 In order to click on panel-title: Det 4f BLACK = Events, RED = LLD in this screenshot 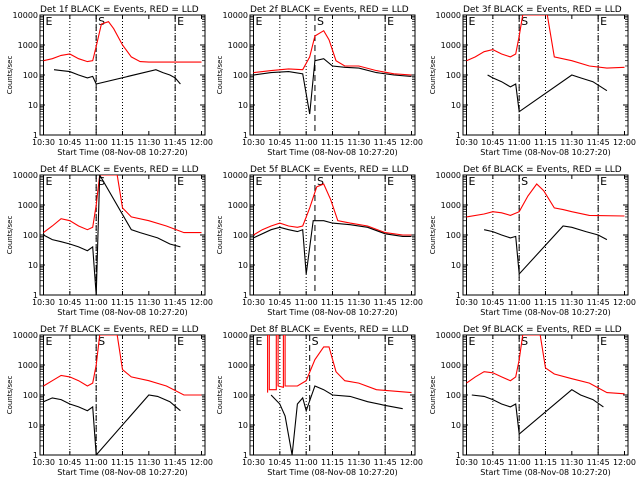, I will do `click(119, 170)`.